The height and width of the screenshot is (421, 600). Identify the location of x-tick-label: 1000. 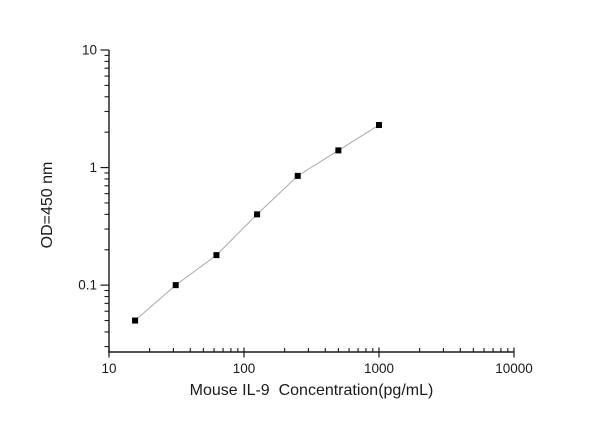
(379, 368).